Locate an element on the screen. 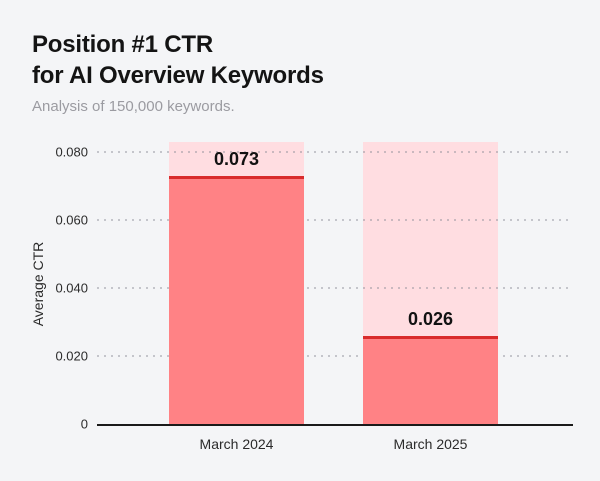  bar-value-label: 0.026 is located at coordinates (430, 319).